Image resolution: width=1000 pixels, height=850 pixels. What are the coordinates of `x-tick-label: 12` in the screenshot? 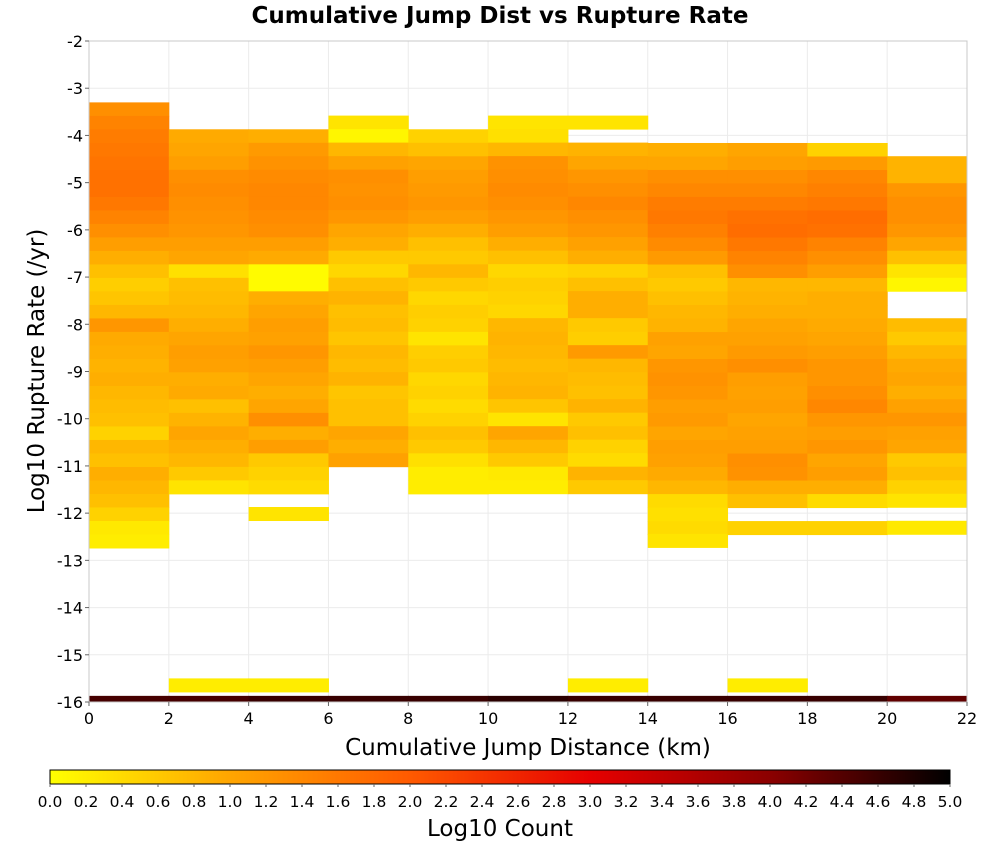 It's located at (568, 718).